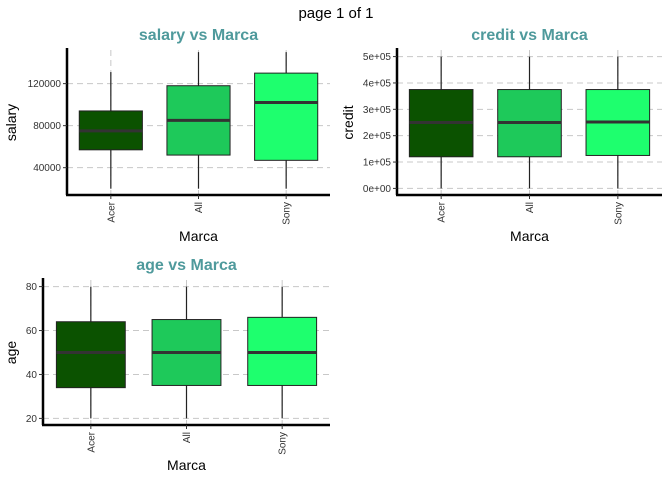  I want to click on y-axis-title: credit, so click(348, 122).